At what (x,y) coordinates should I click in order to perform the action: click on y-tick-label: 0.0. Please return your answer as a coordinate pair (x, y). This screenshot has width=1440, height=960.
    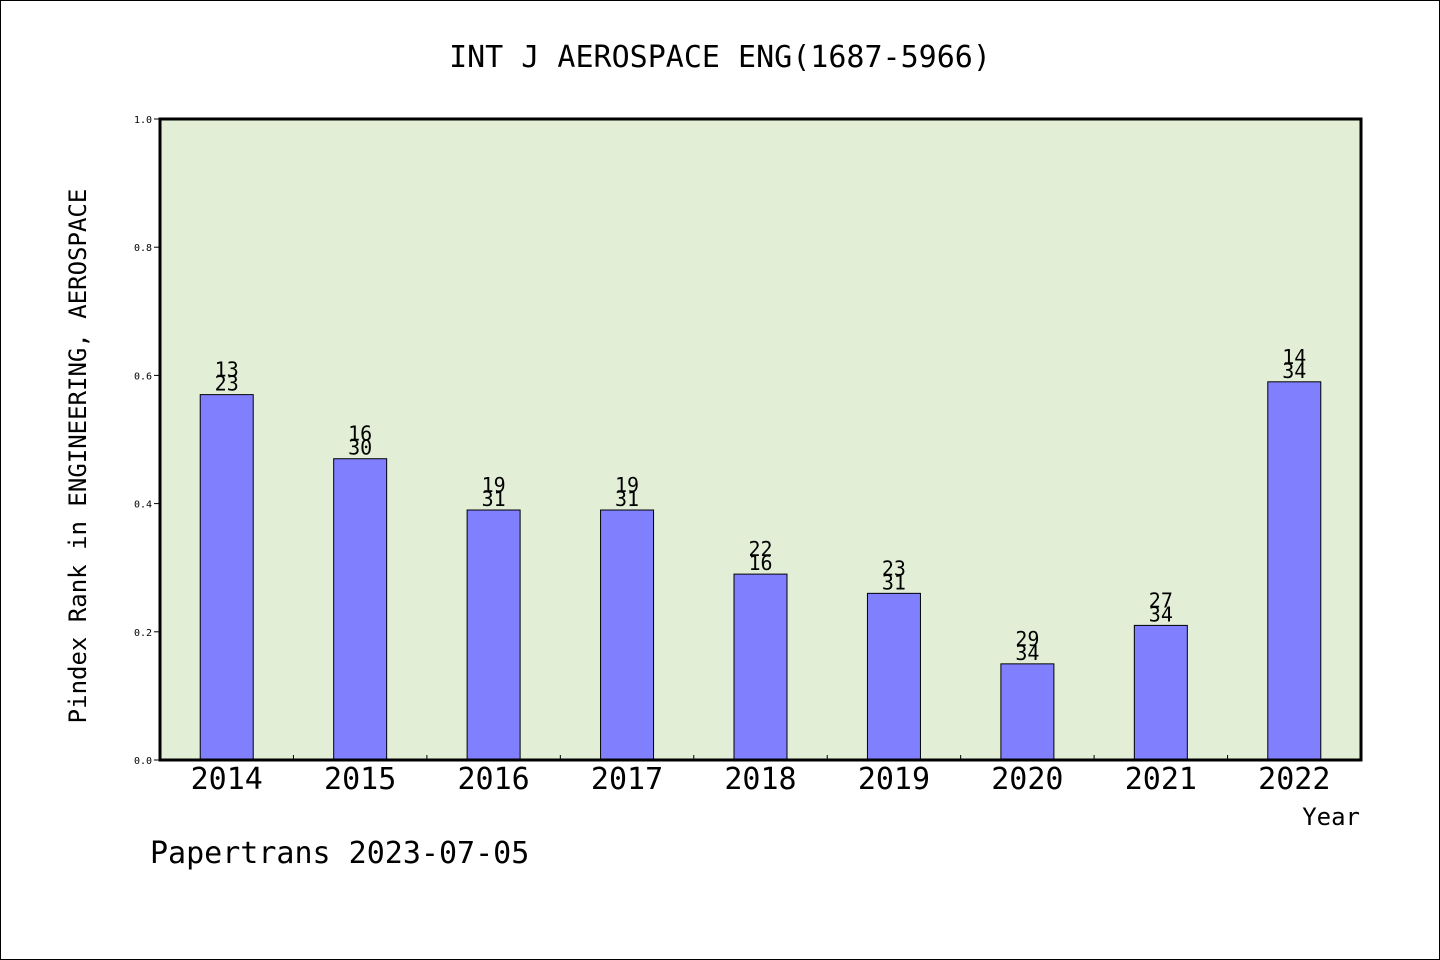
    Looking at the image, I should click on (143, 761).